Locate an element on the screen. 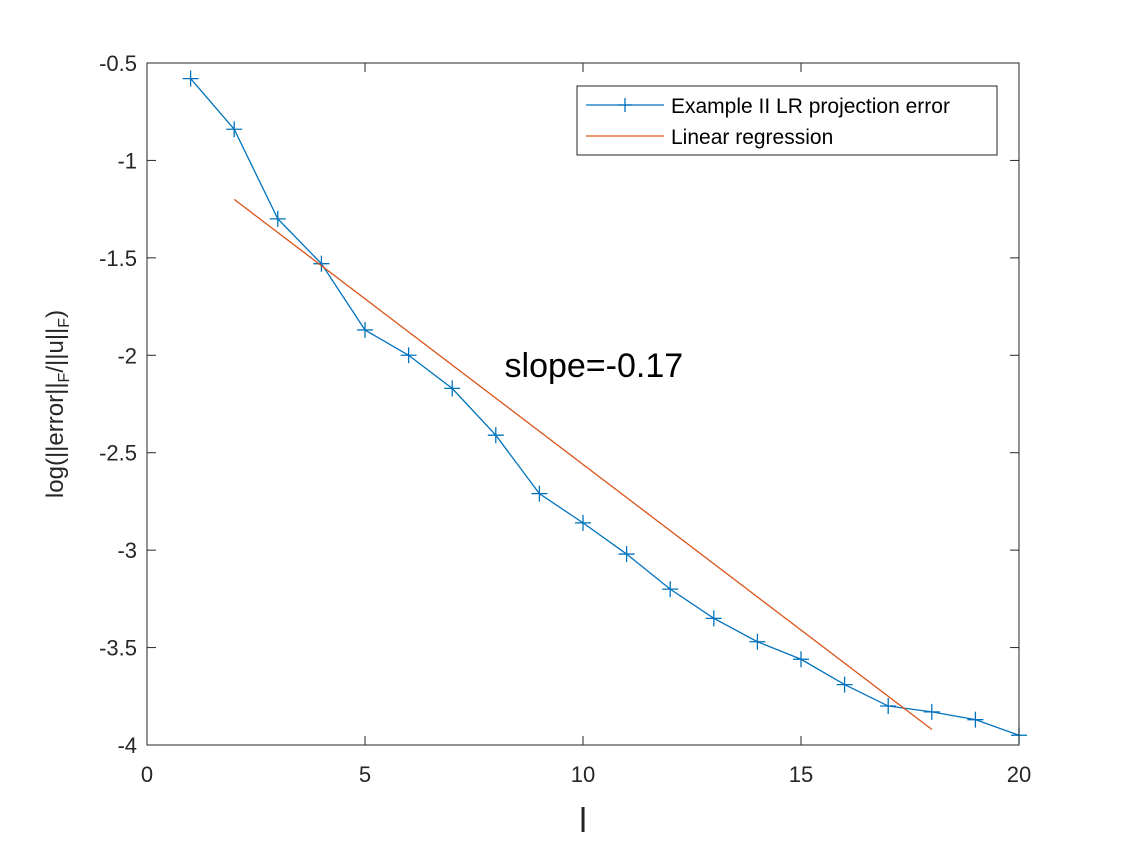 The width and height of the screenshot is (1126, 842). x-axis-label: l is located at coordinates (583, 821).